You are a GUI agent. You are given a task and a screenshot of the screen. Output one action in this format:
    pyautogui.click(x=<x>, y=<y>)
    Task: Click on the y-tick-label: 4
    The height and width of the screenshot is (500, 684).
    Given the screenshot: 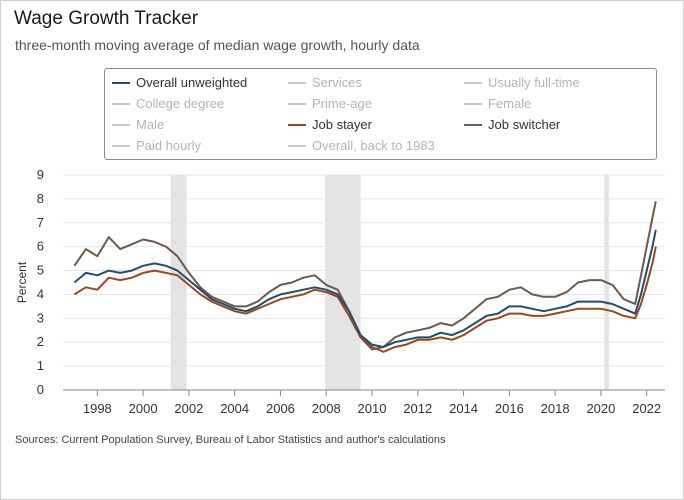 What is the action you would take?
    pyautogui.click(x=40, y=293)
    